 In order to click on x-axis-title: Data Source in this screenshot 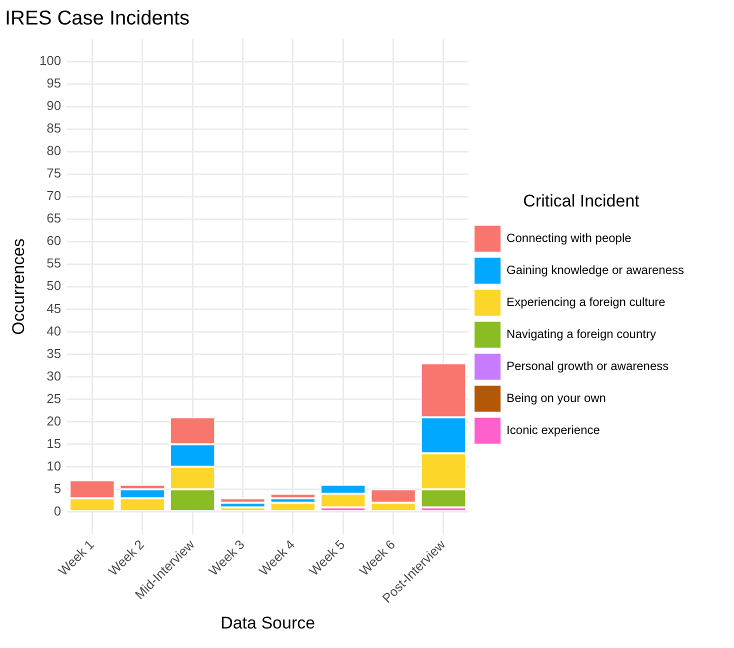, I will do `click(268, 622)`.